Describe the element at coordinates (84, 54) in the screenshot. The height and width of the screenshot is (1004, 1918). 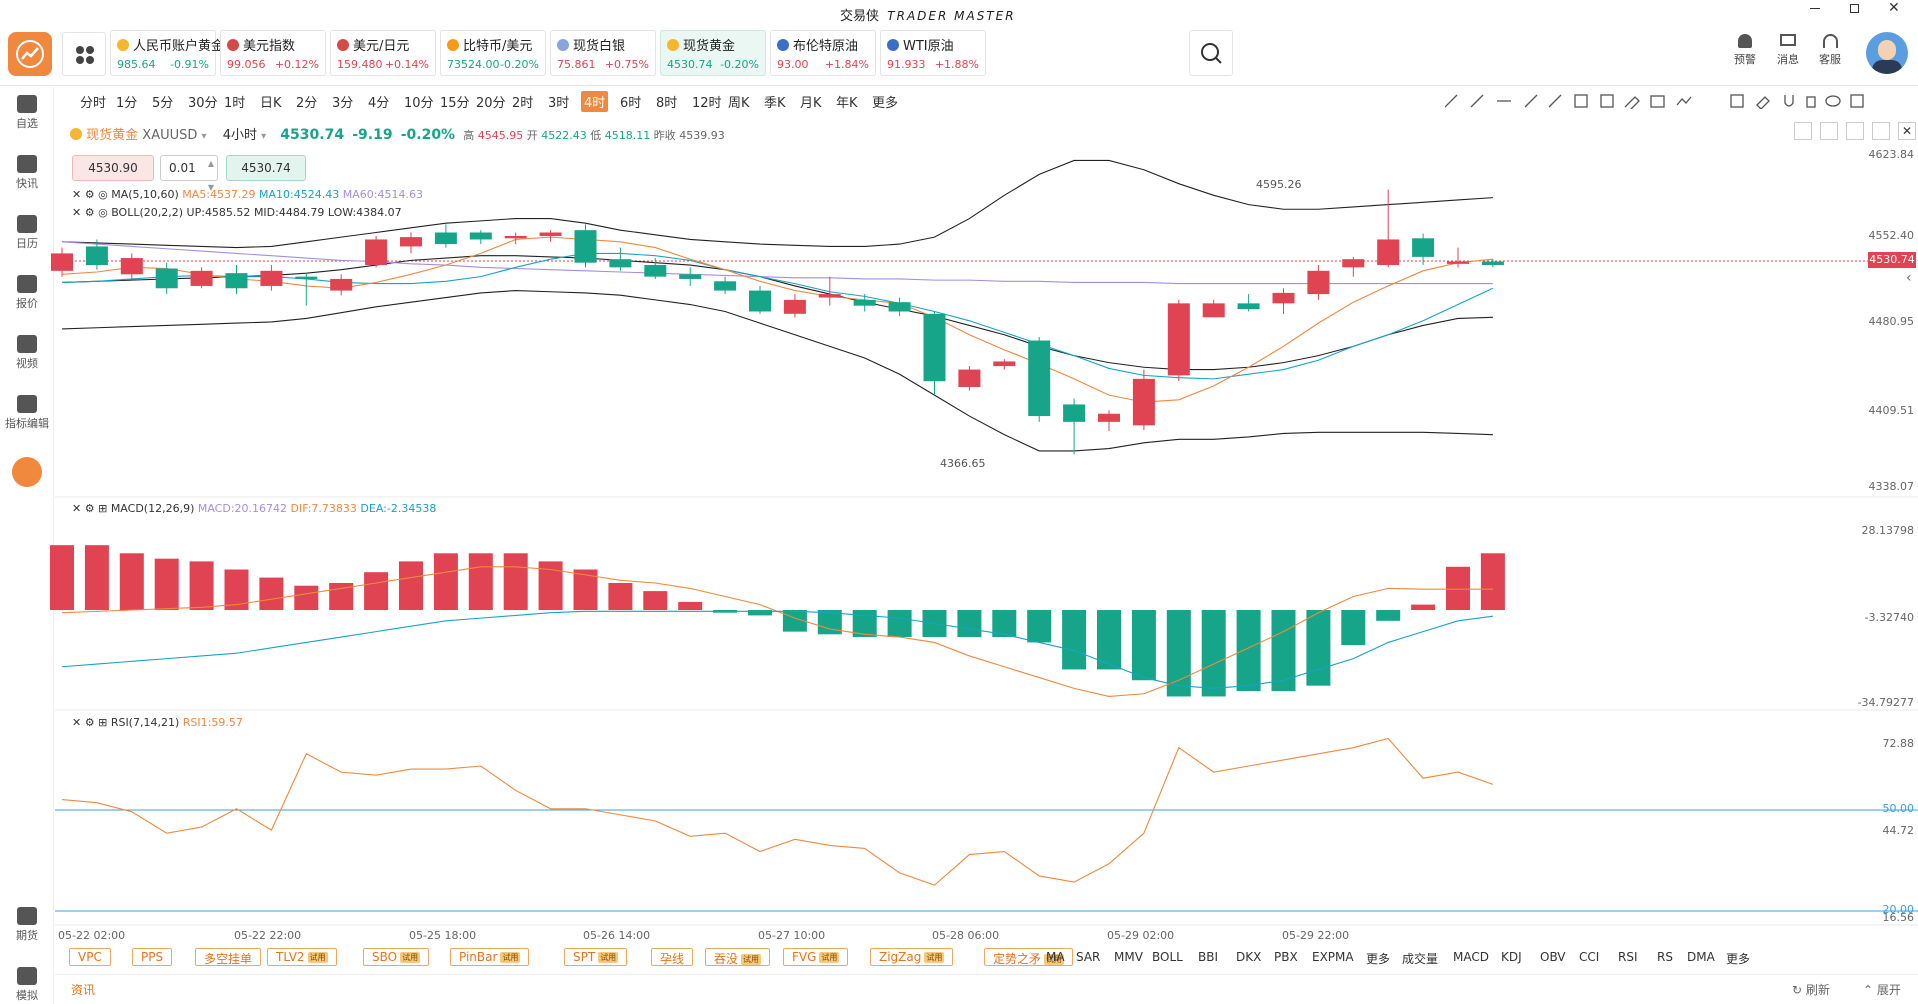
I see `apps-button` at that location.